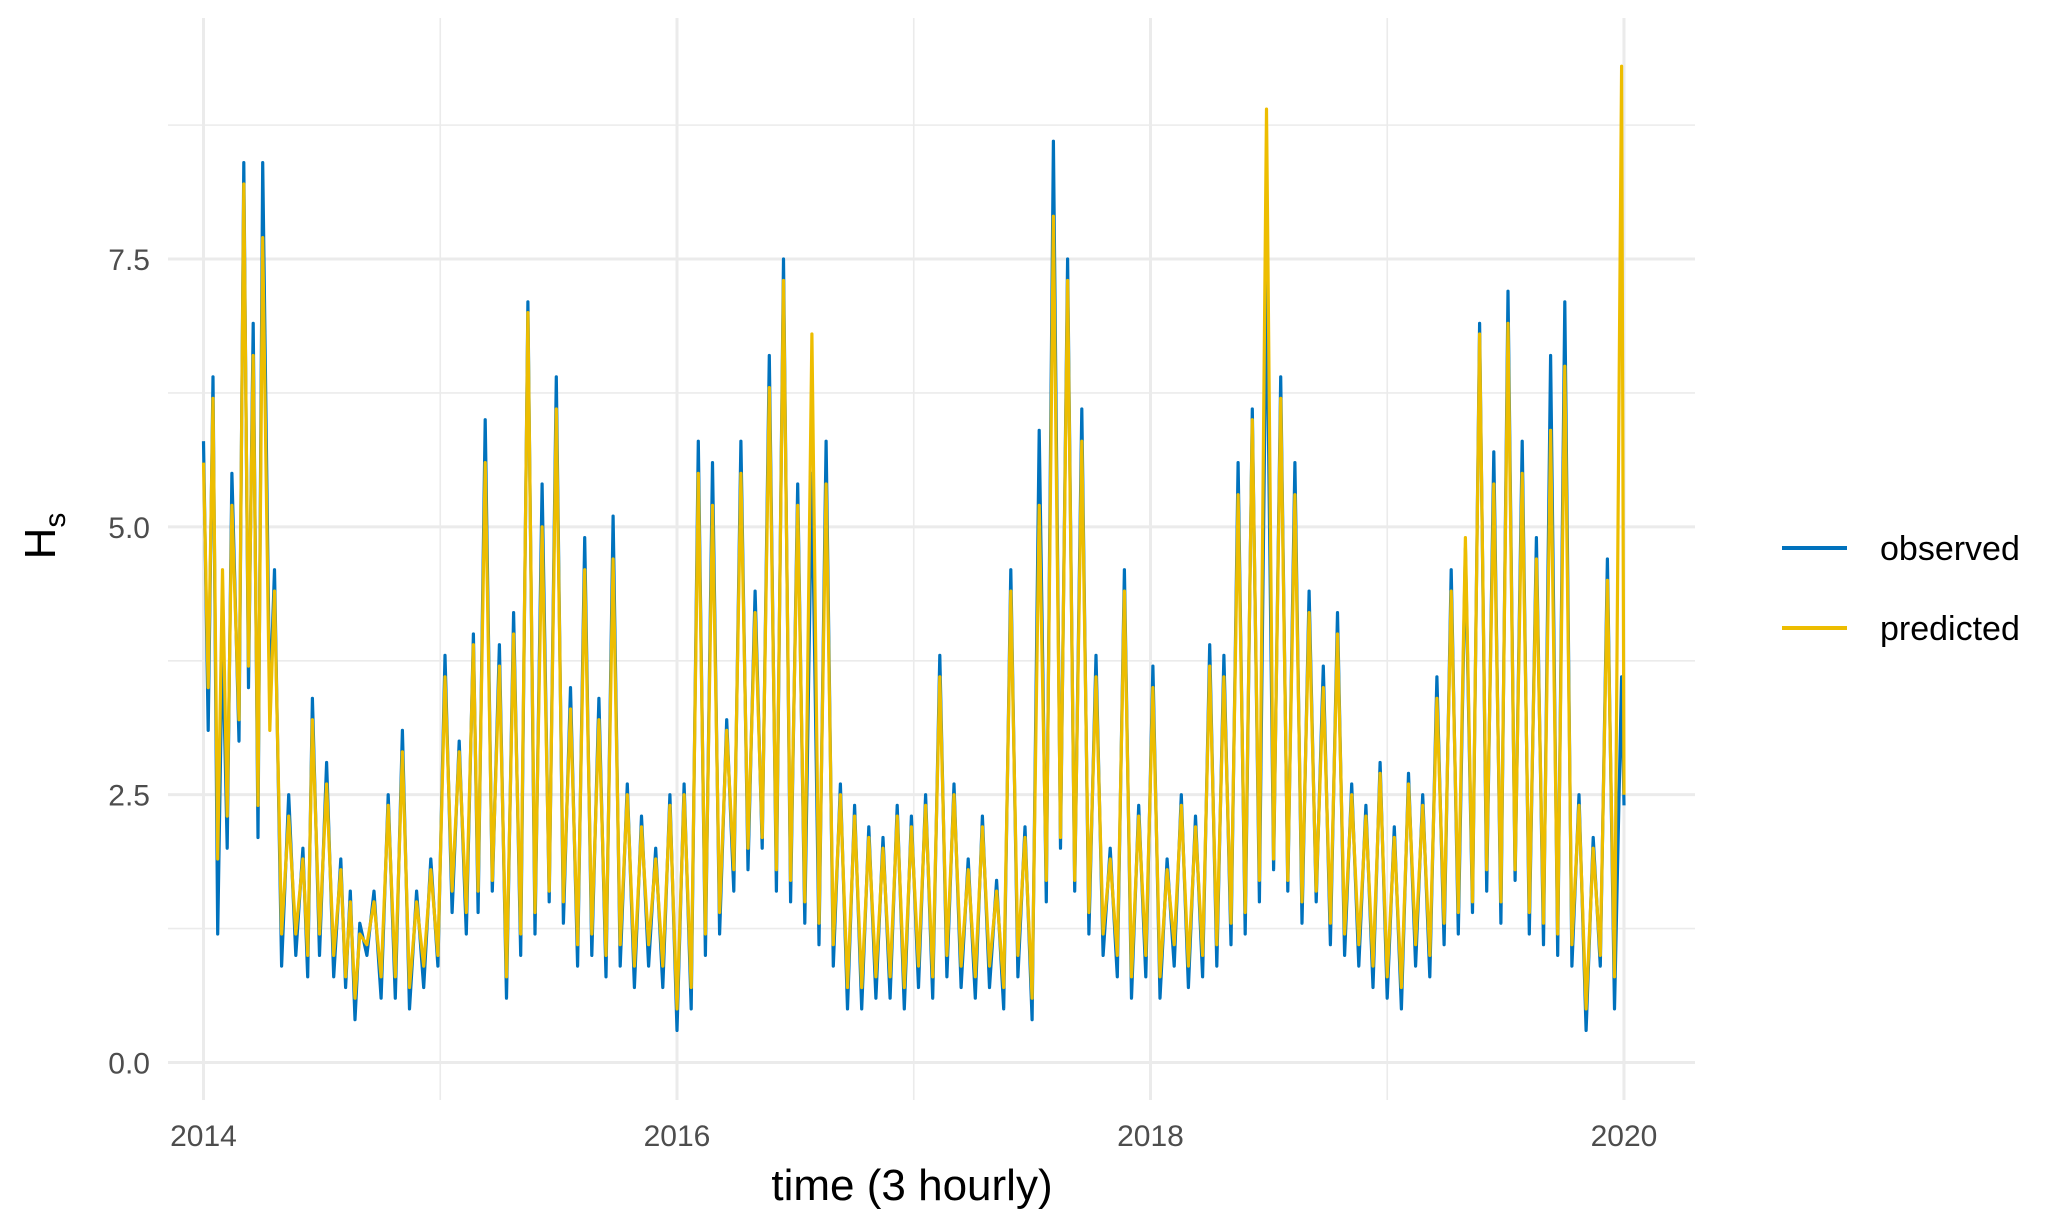 The image size is (2067, 1226). What do you see at coordinates (1624, 1136) in the screenshot?
I see `x-tick-label: 2020` at bounding box center [1624, 1136].